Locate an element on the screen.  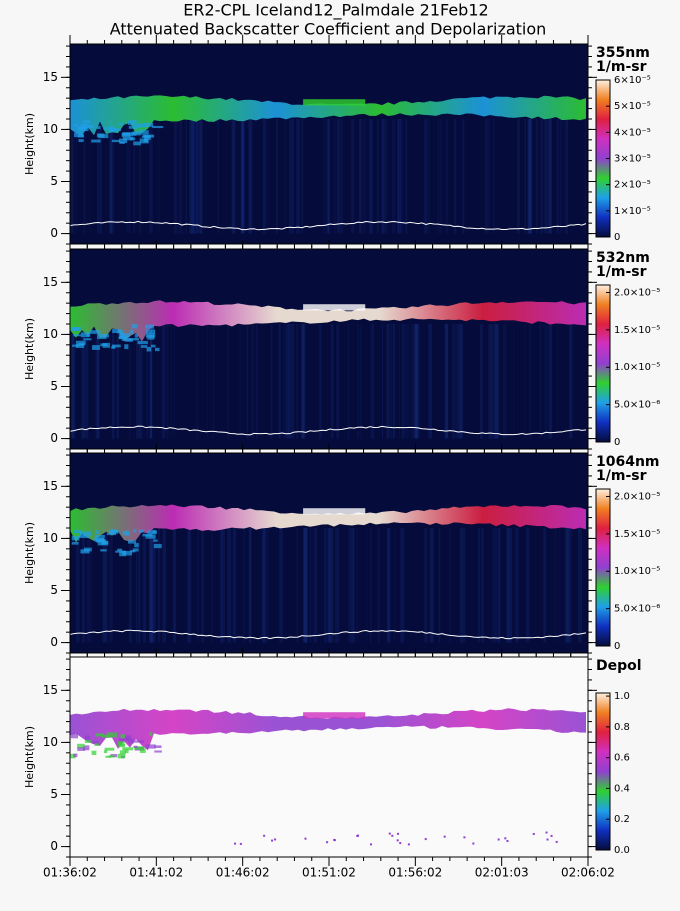
x-tick-label: 01:46:02 is located at coordinates (243, 873).